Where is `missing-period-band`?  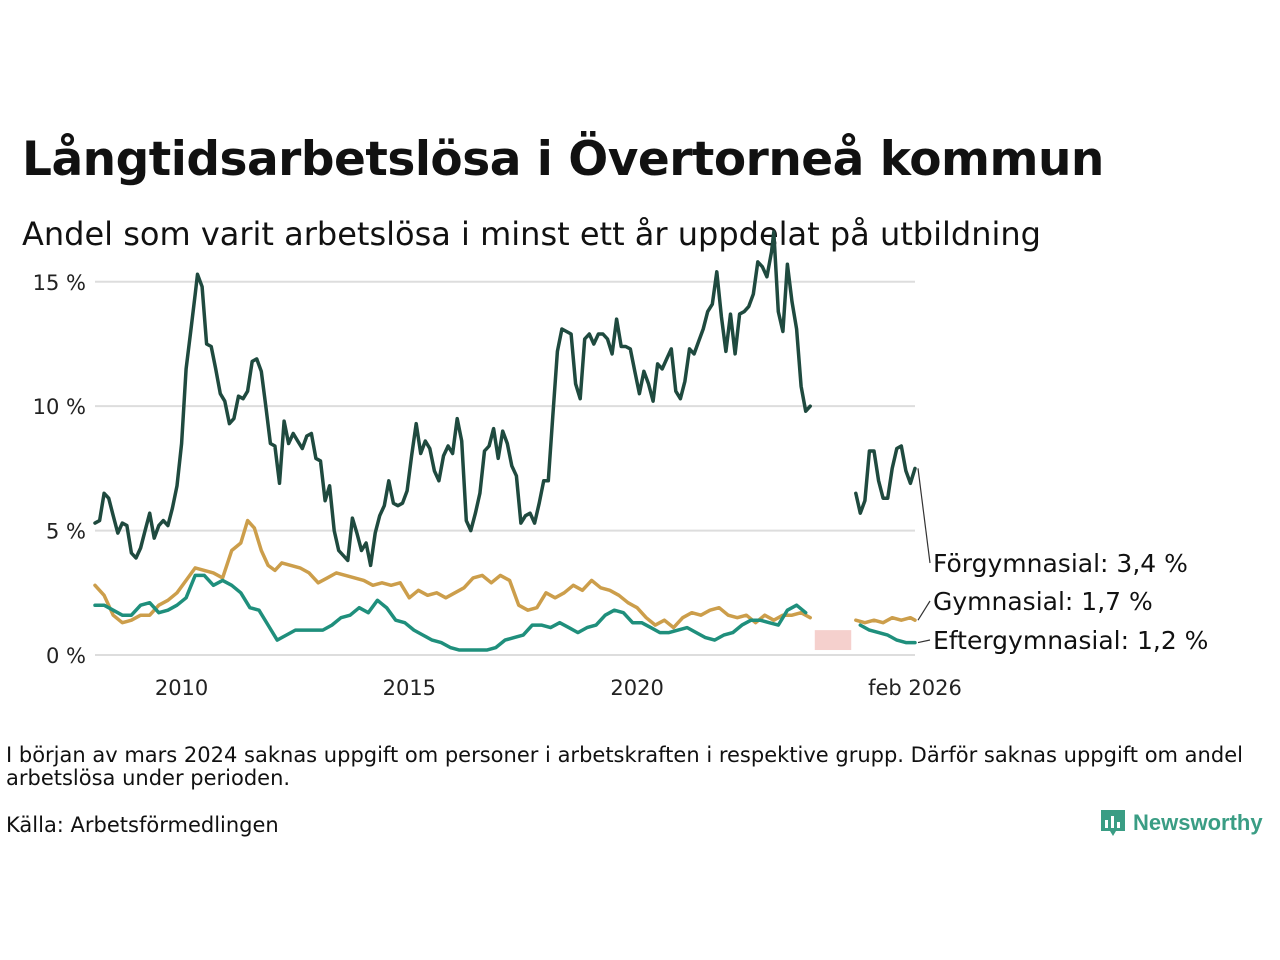 missing-period-band is located at coordinates (833, 640).